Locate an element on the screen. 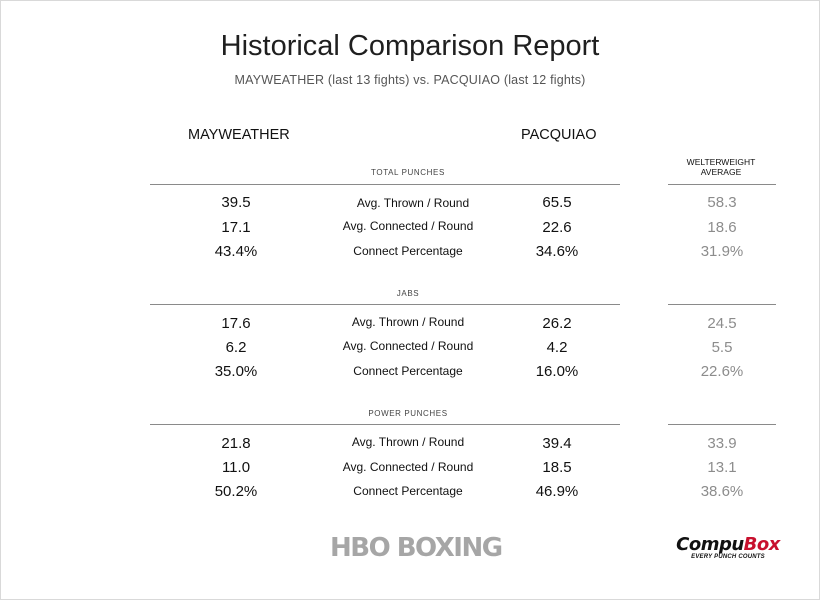  mayweather-value: 17.6 is located at coordinates (236, 323).